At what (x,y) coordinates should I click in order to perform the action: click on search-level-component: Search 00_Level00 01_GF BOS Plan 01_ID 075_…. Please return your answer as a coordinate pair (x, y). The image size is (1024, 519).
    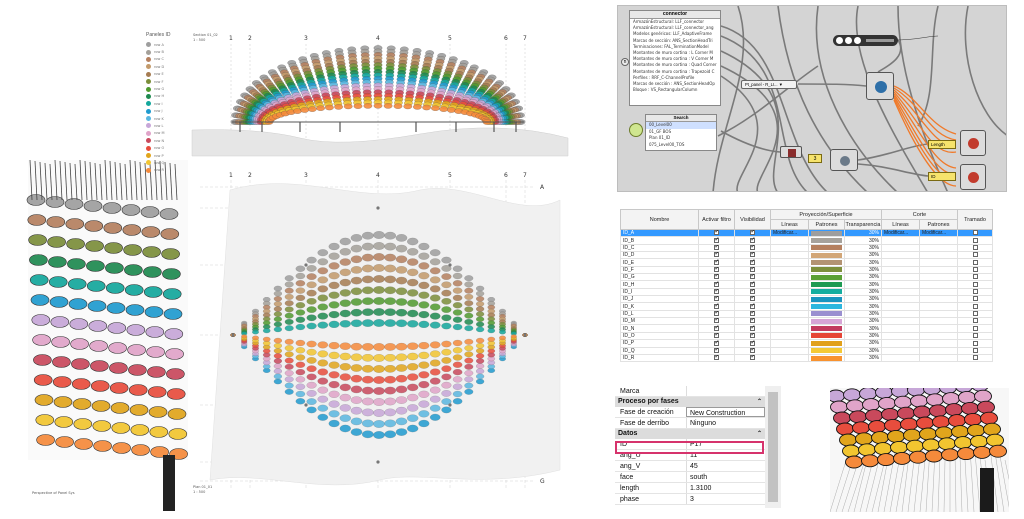
    Looking at the image, I should click on (681, 132).